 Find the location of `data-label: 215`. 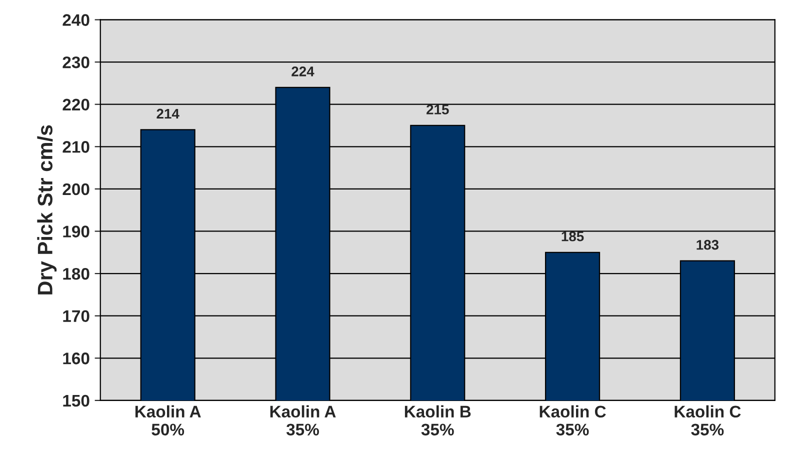

data-label: 215 is located at coordinates (437, 109).